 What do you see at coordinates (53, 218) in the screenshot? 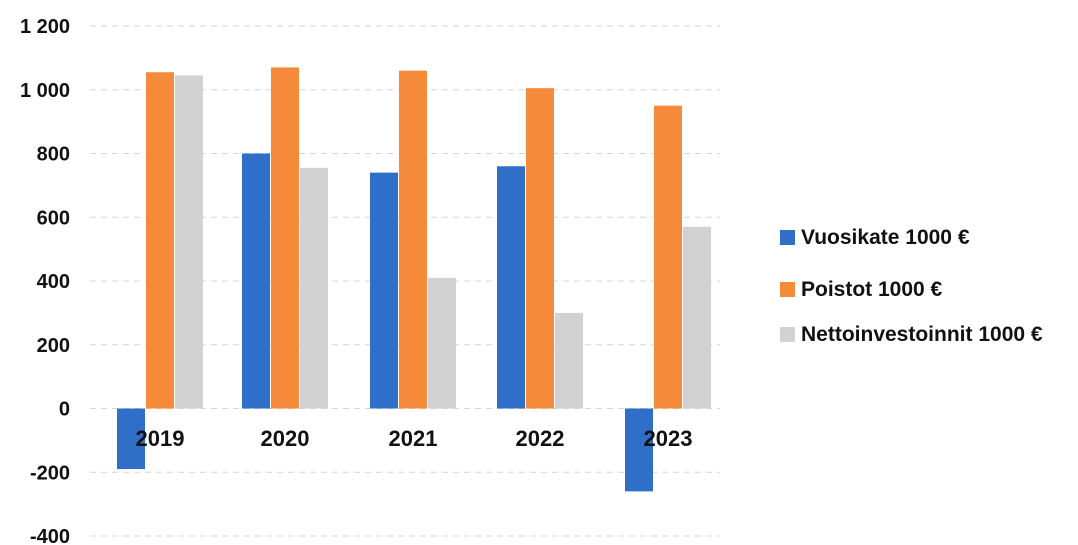
I see `y-tick-label: 600` at bounding box center [53, 218].